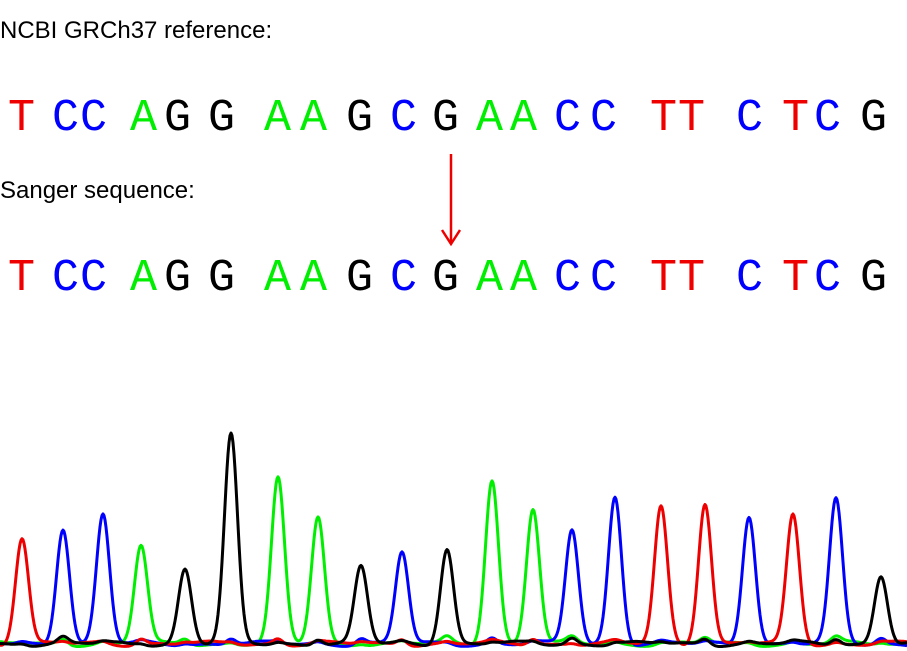 This screenshot has height=651, width=907. Describe the element at coordinates (446, 278) in the screenshot. I see `sanger-base-11: G` at that location.